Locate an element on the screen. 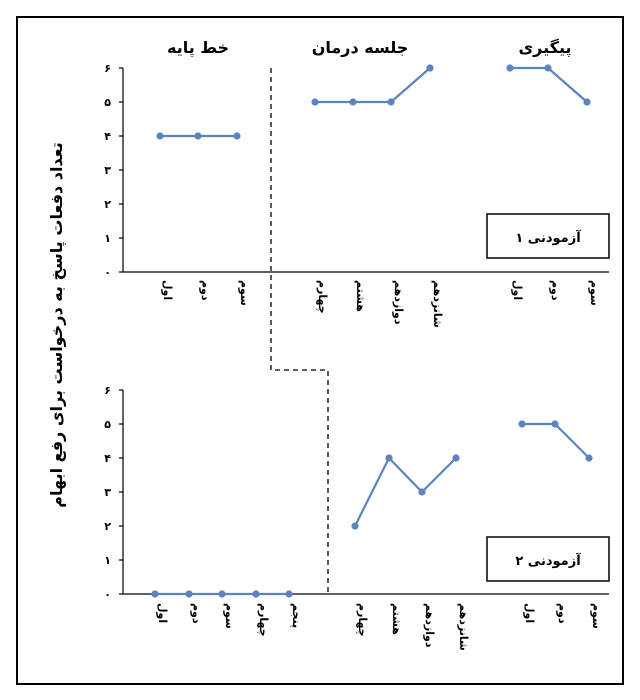 Image resolution: width=640 pixels, height=700 pixels. panel-label-box-1: آزمودنی ۱ is located at coordinates (548, 236).